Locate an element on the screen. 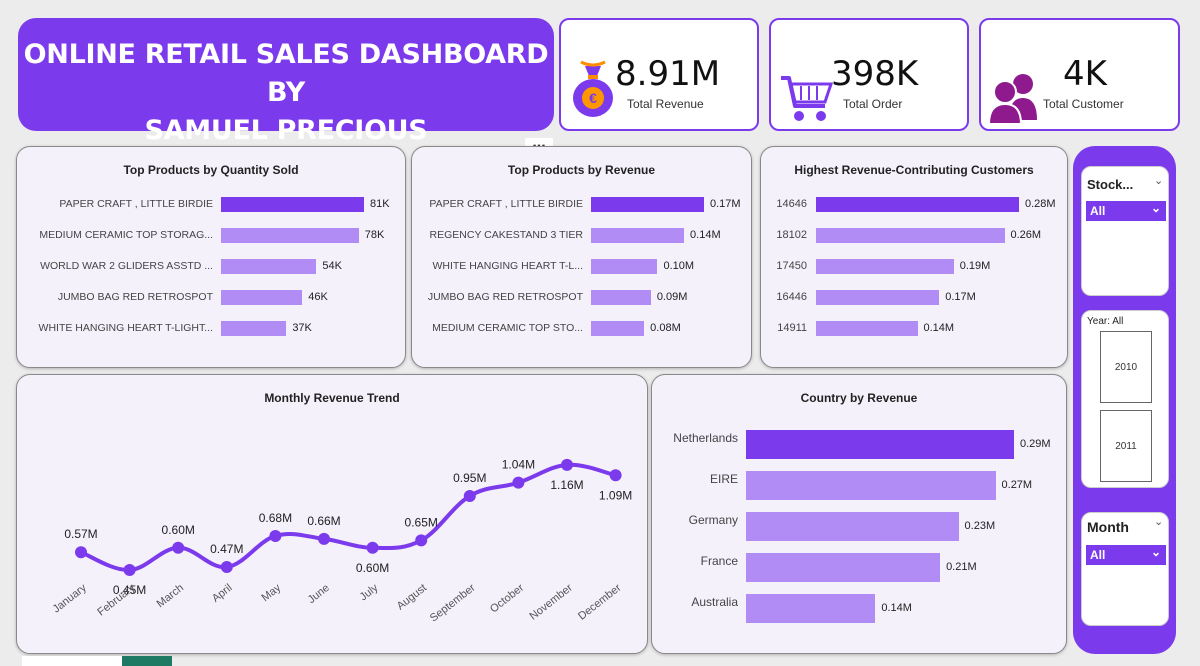  year-slicer: Year: All 2010 2011 is located at coordinates (1125, 399).